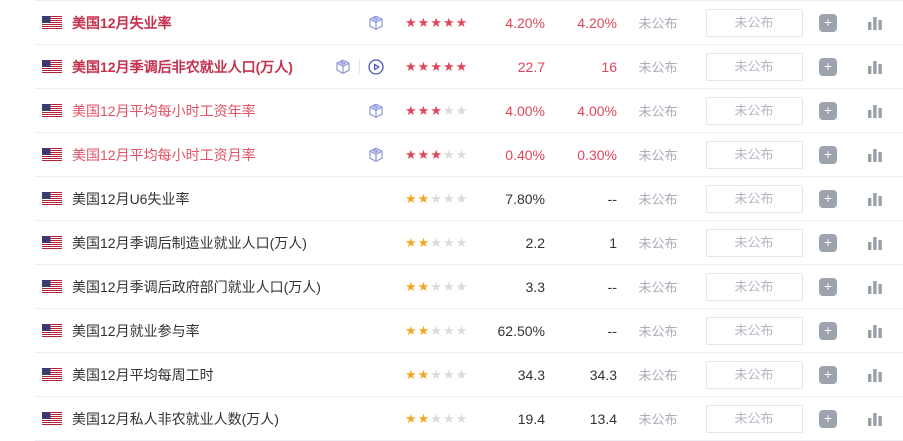  Describe the element at coordinates (196, 286) in the screenshot. I see `indicator-title: 美国12月季调后政府部门就业人口(万人)` at that location.